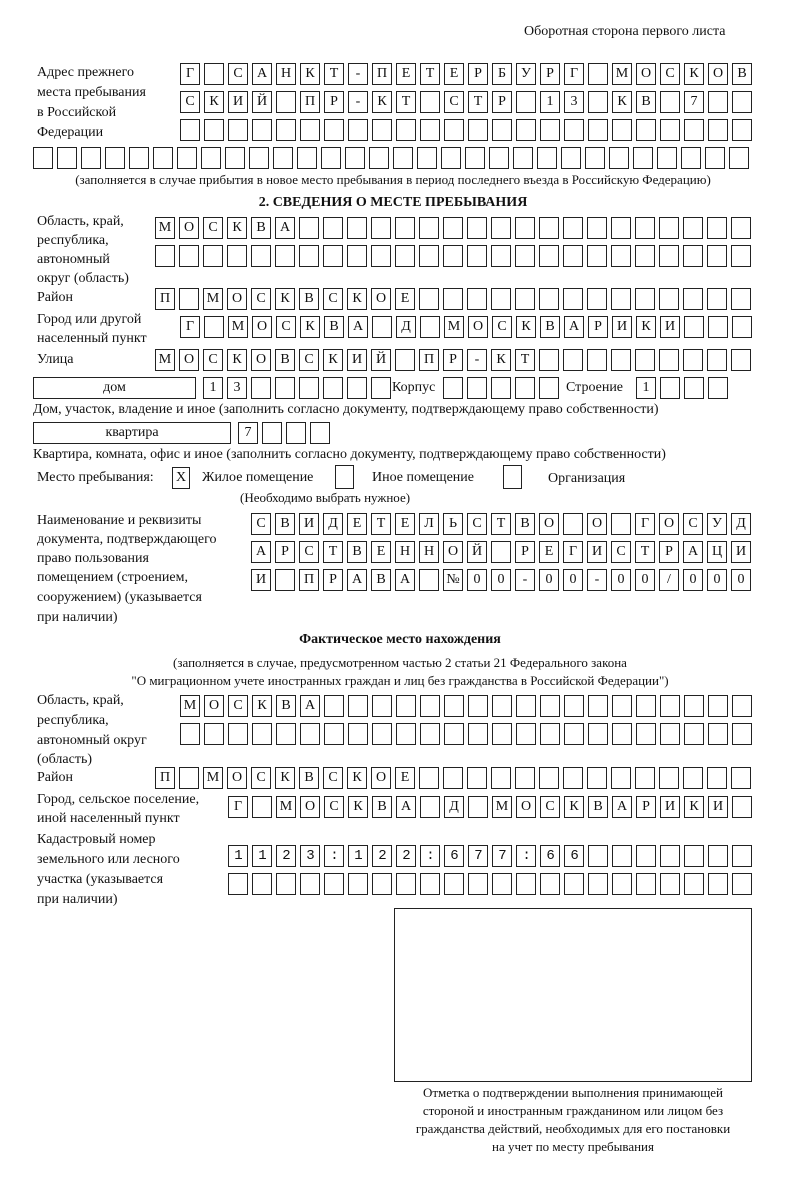 The image size is (800, 1180). What do you see at coordinates (114, 388) in the screenshot?
I see `house-type-box: дом` at bounding box center [114, 388].